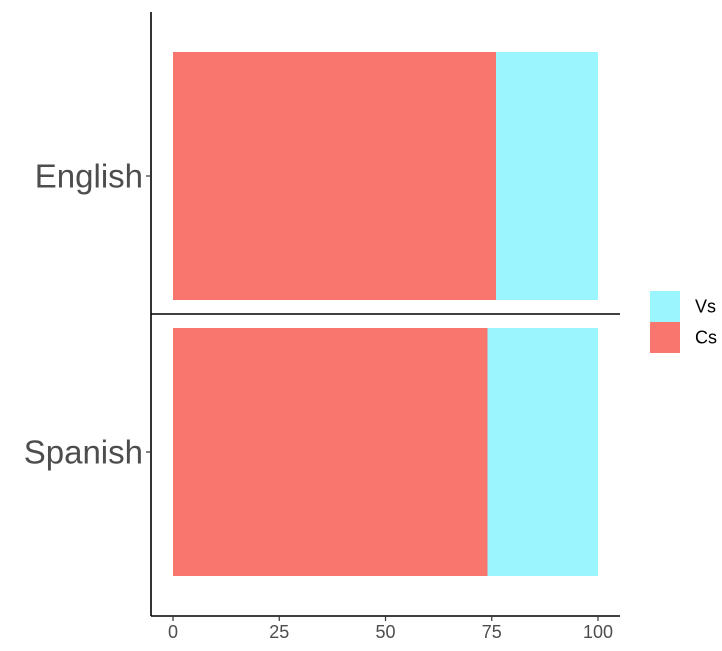  What do you see at coordinates (547, 176) in the screenshot?
I see `bar-english-vs` at bounding box center [547, 176].